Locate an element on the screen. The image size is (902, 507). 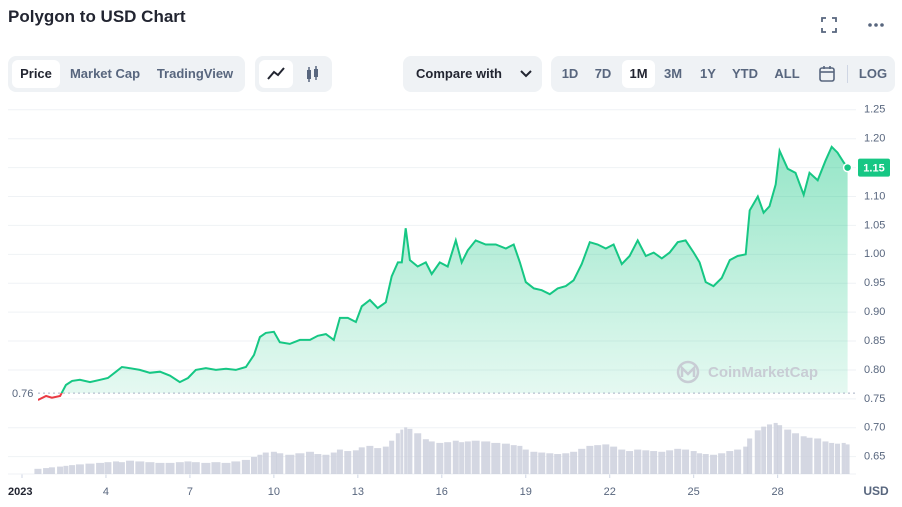
range-button: 1M is located at coordinates (638, 74).